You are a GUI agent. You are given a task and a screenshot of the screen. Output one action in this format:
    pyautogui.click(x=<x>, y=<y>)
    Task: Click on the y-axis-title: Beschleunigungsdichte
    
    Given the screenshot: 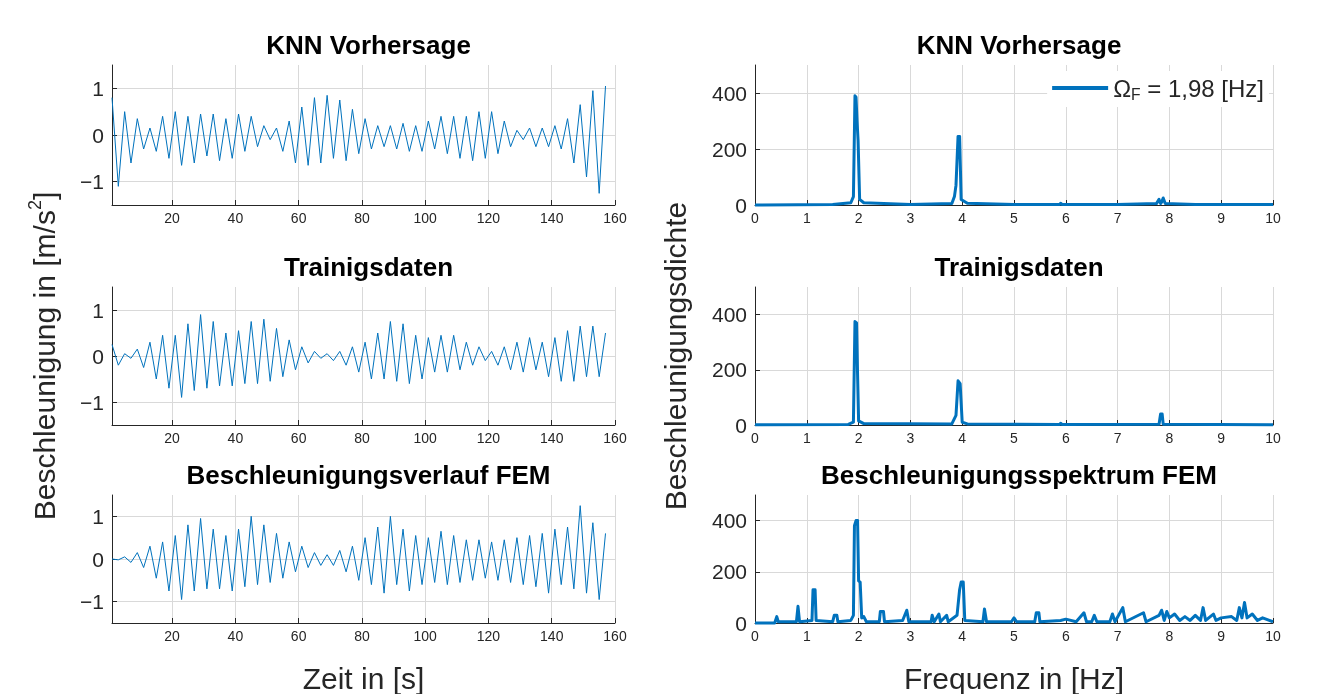 What is the action you would take?
    pyautogui.click(x=675, y=356)
    